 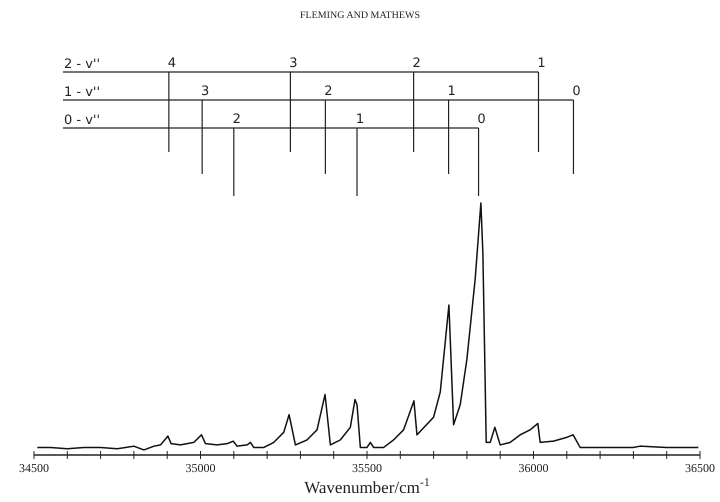 What do you see at coordinates (34, 468) in the screenshot?
I see `x-tick-label: 34500` at bounding box center [34, 468].